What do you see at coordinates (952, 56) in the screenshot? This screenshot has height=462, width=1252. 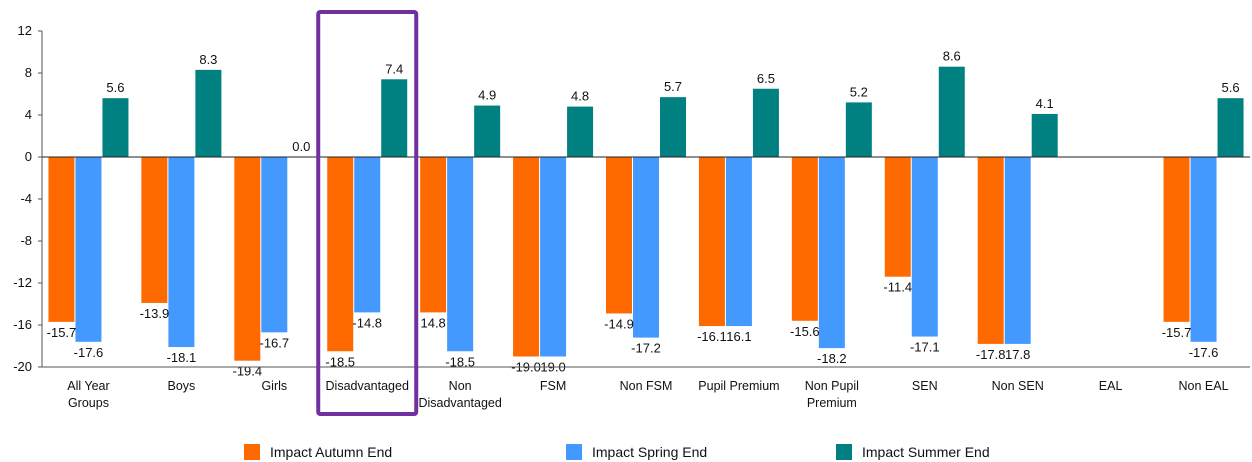 I see `data-label: 8.6` at bounding box center [952, 56].